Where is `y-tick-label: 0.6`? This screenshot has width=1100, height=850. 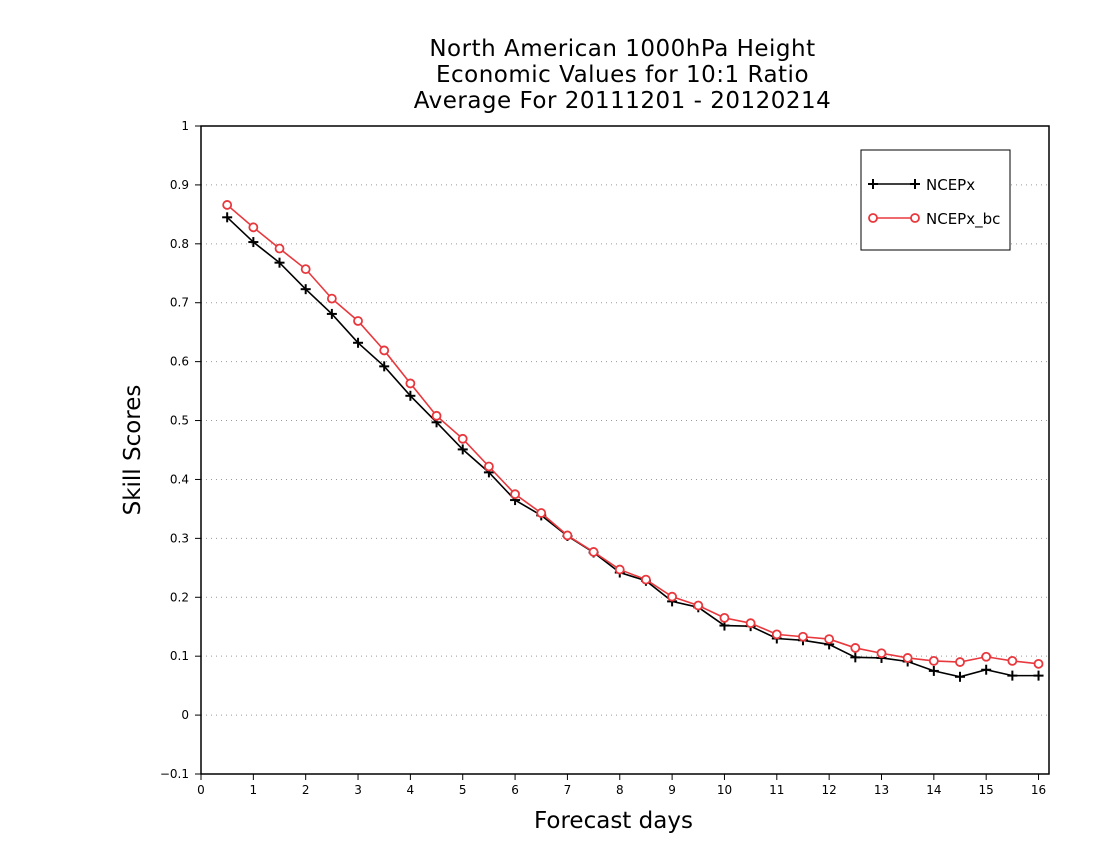 y-tick-label: 0.6 is located at coordinates (179, 362).